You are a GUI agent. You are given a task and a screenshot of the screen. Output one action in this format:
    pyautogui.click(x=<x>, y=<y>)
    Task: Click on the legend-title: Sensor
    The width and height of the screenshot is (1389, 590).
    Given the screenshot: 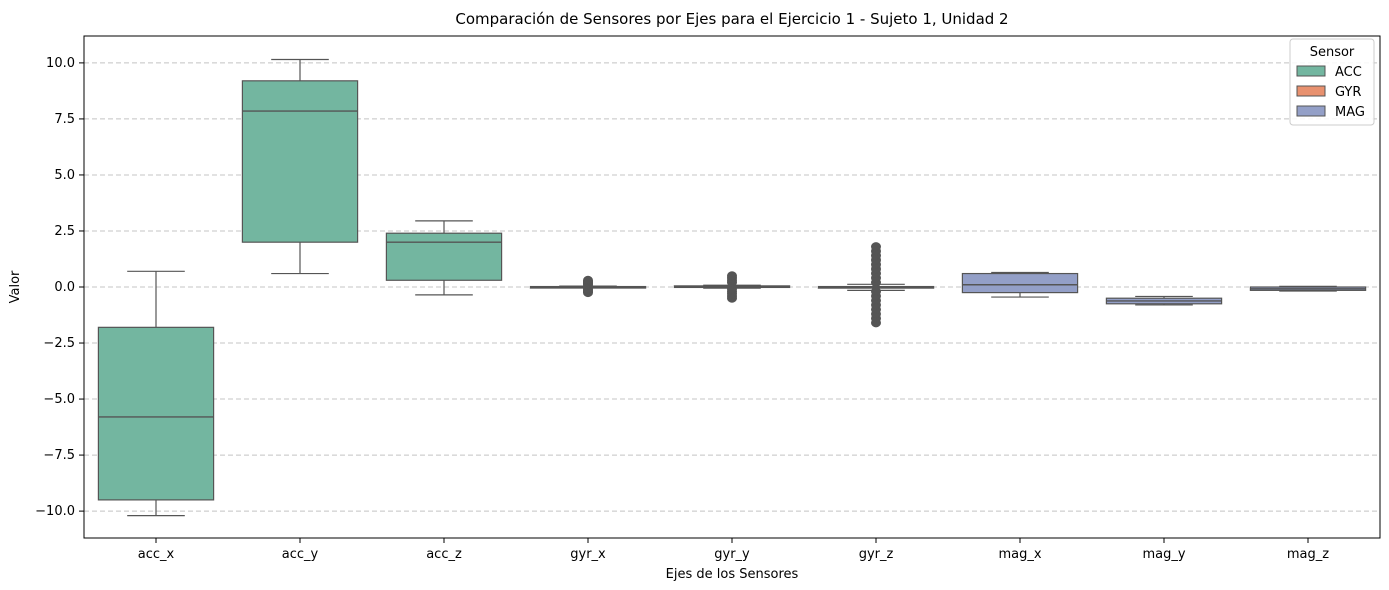 What is the action you would take?
    pyautogui.click(x=1332, y=52)
    